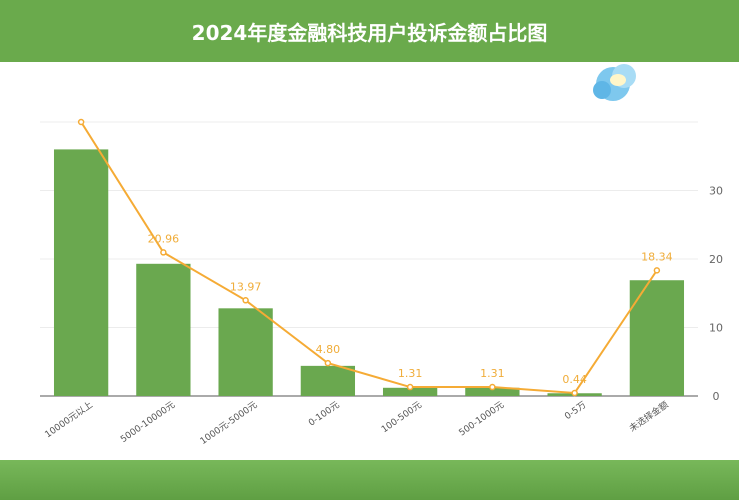  I want to click on chart-title: 2024年度金融科技用户投诉金额占比图, so click(369, 32).